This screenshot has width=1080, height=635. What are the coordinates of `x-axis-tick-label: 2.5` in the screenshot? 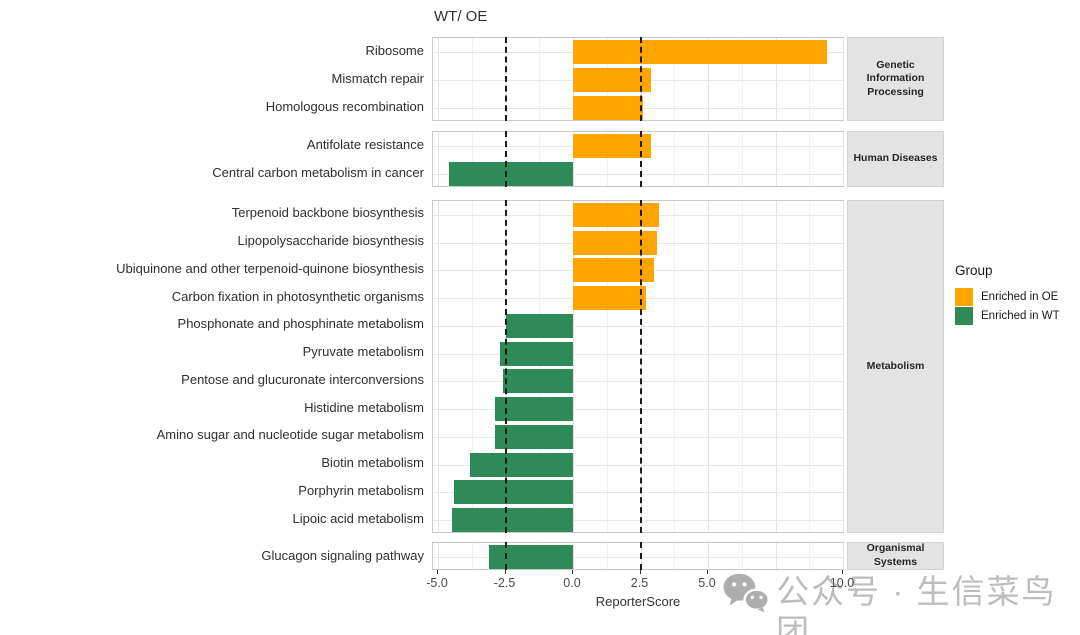 It's located at (639, 583).